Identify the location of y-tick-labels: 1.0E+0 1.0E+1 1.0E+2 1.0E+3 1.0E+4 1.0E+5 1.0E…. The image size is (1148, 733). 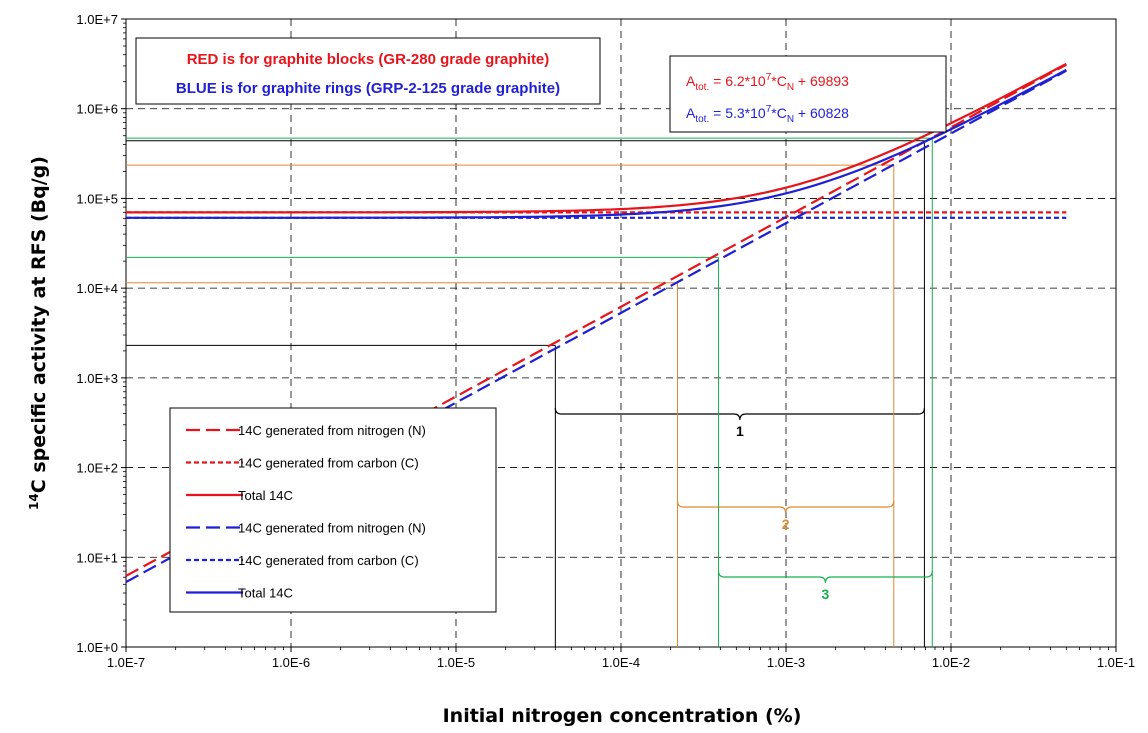
(101, 333).